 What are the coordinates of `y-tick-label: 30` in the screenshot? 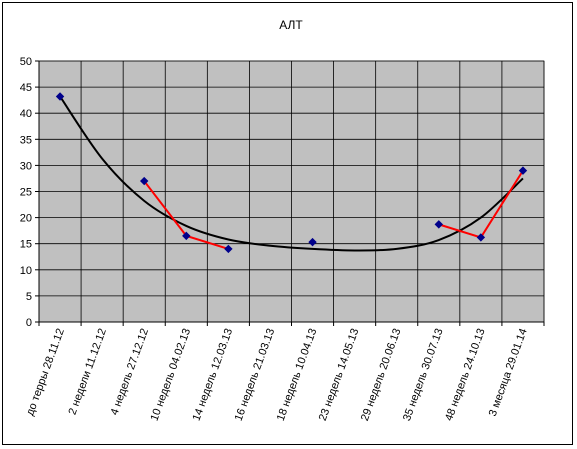 It's located at (26, 166).